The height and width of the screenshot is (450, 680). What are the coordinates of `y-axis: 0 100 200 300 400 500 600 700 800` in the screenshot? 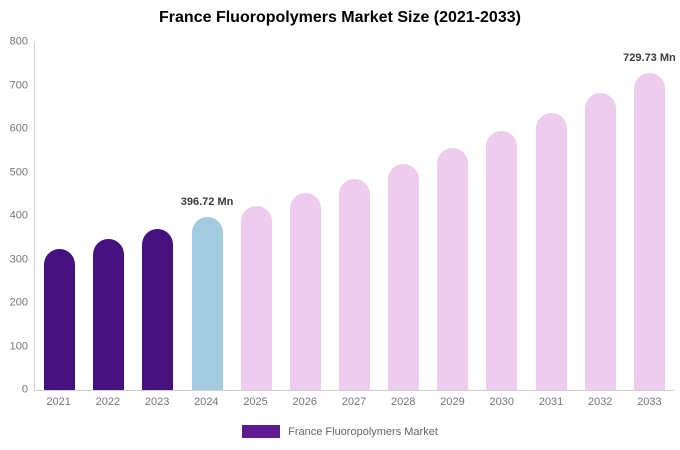 It's located at (15, 215).